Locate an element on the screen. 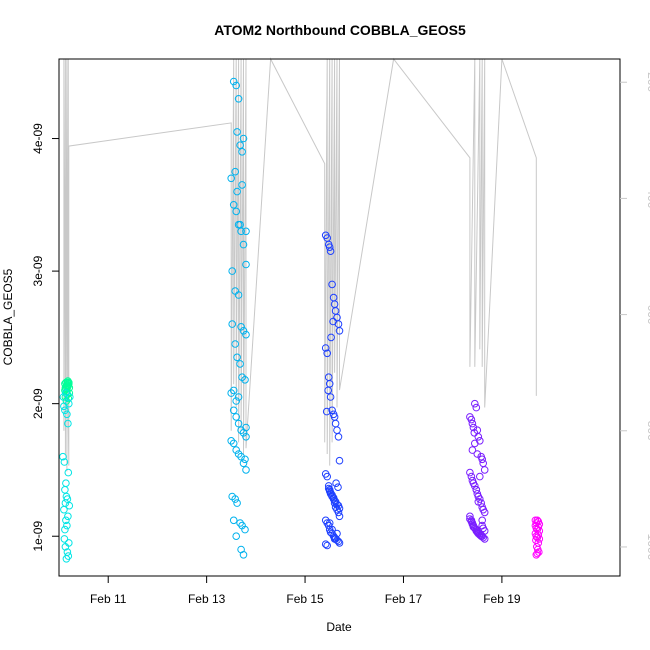  x-tick-label: Feb 15 is located at coordinates (305, 599).